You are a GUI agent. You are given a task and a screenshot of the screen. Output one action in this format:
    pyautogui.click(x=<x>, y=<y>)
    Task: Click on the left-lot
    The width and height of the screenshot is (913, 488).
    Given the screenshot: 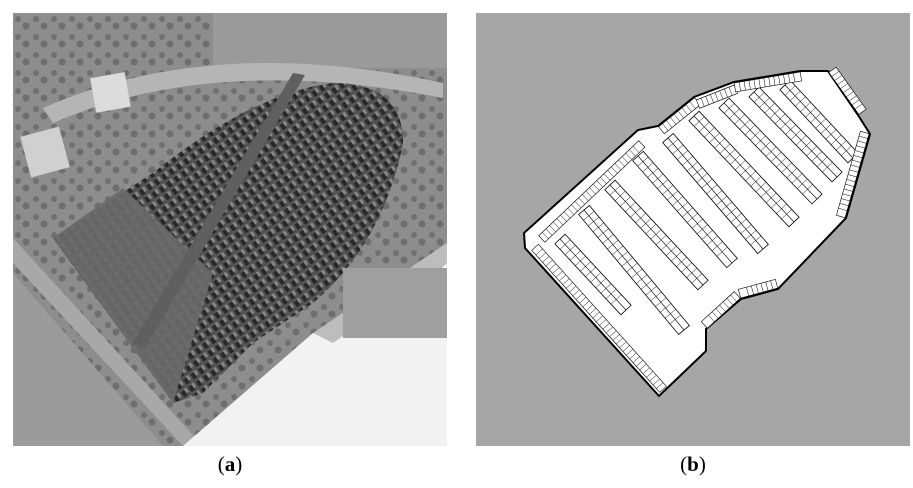 What is the action you would take?
    pyautogui.click(x=88, y=359)
    